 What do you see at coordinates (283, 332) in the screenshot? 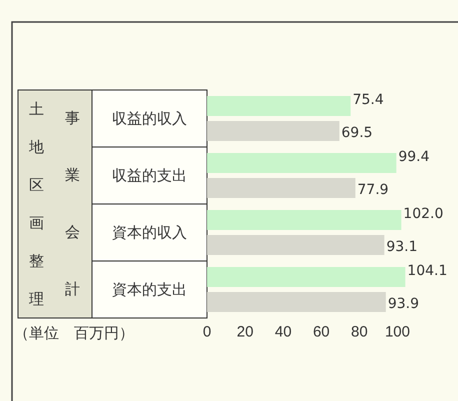
I see `x-tick-label: 40` at bounding box center [283, 332].